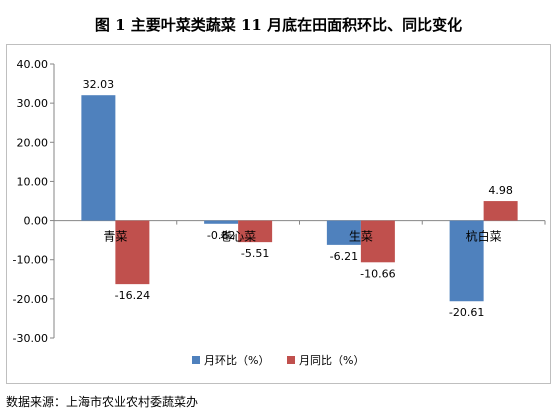 This screenshot has height=414, width=557. Describe the element at coordinates (30, 260) in the screenshot. I see `y-tick-label: -10.00` at that location.